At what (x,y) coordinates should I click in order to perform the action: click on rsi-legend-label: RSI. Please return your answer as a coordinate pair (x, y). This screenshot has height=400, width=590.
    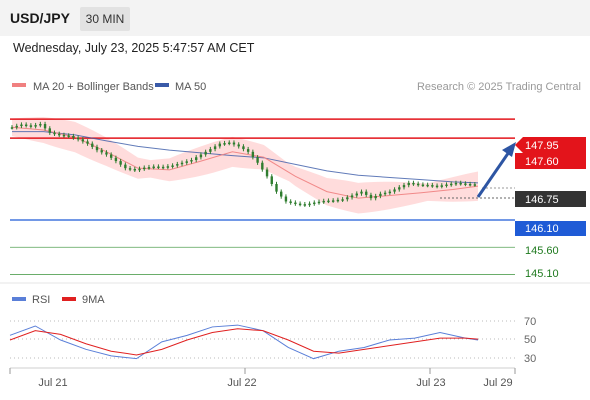
    Looking at the image, I should click on (41, 300).